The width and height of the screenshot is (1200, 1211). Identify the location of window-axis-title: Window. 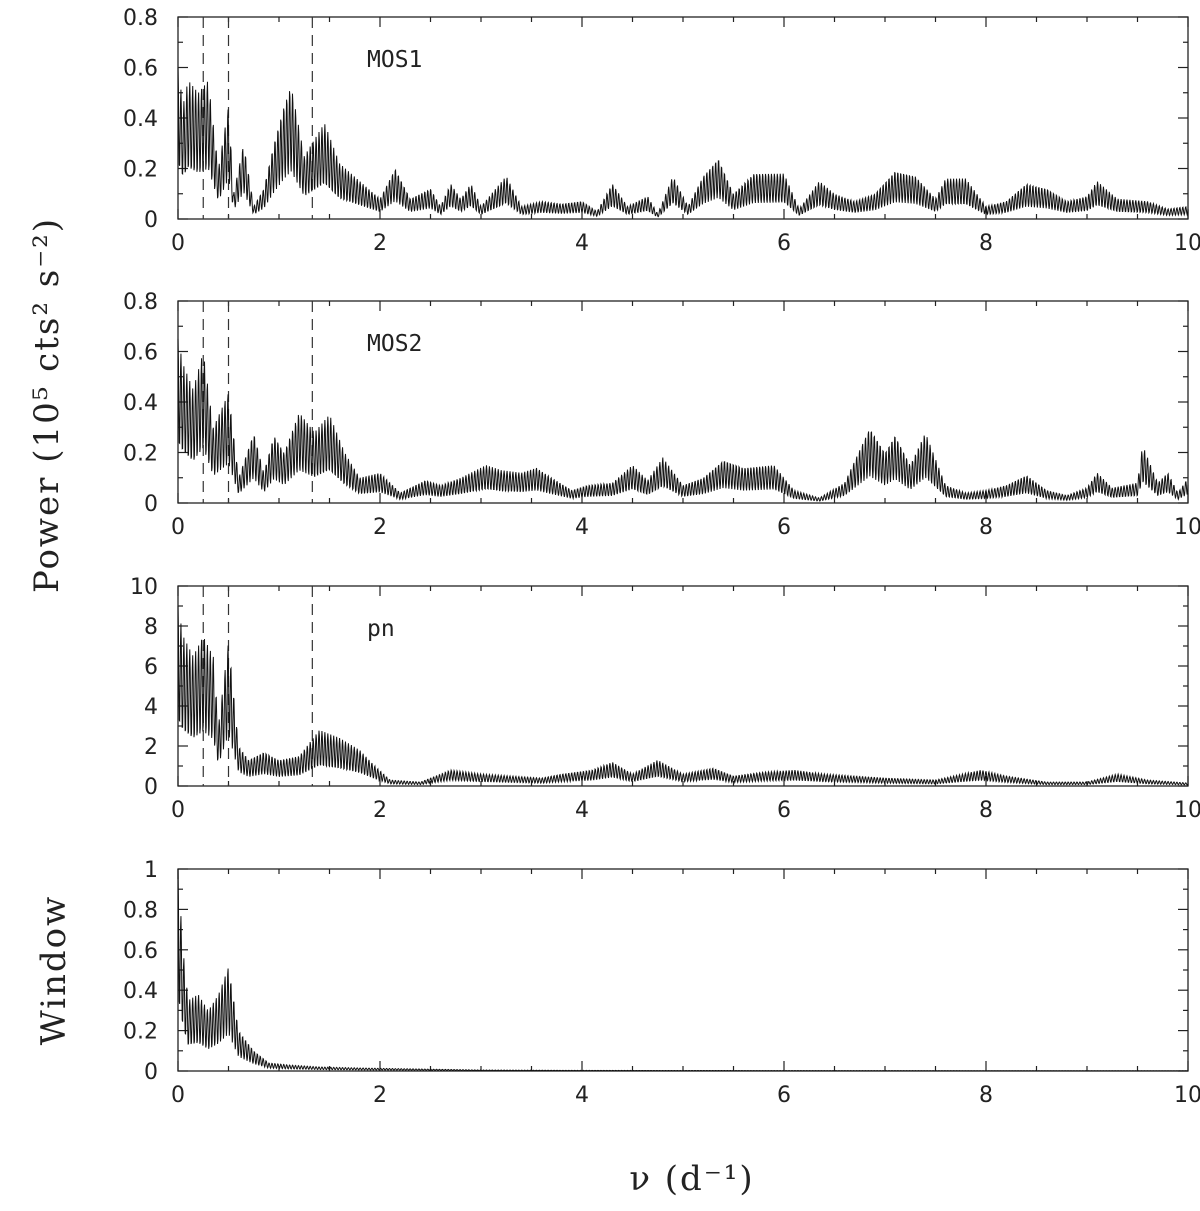
(54, 970).